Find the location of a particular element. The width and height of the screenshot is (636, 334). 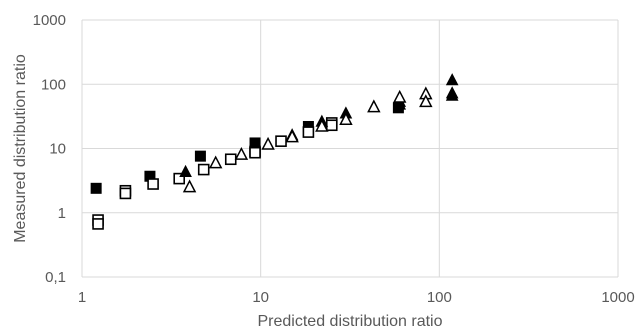

x-axis-title: Predicted distribution ratio is located at coordinates (350, 321).